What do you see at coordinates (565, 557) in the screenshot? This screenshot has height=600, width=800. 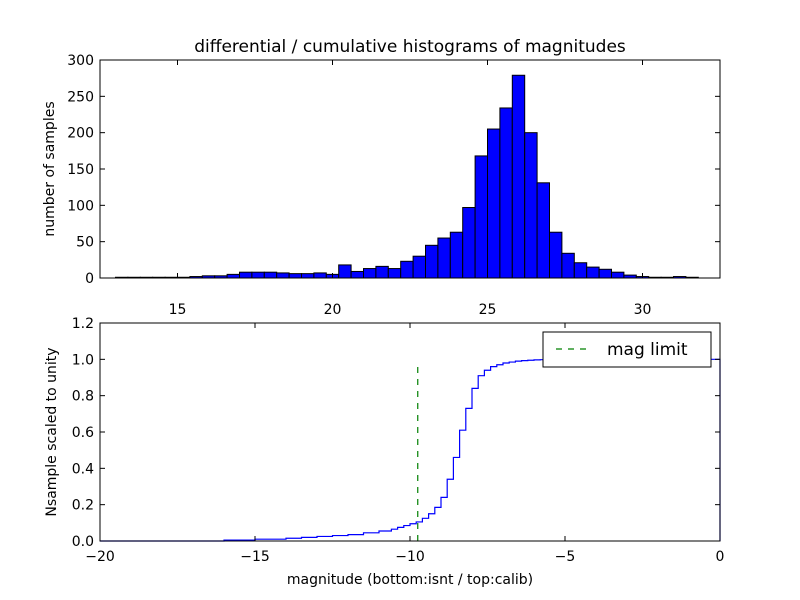 I see `bottom-x-tick-label: −5` at bounding box center [565, 557].